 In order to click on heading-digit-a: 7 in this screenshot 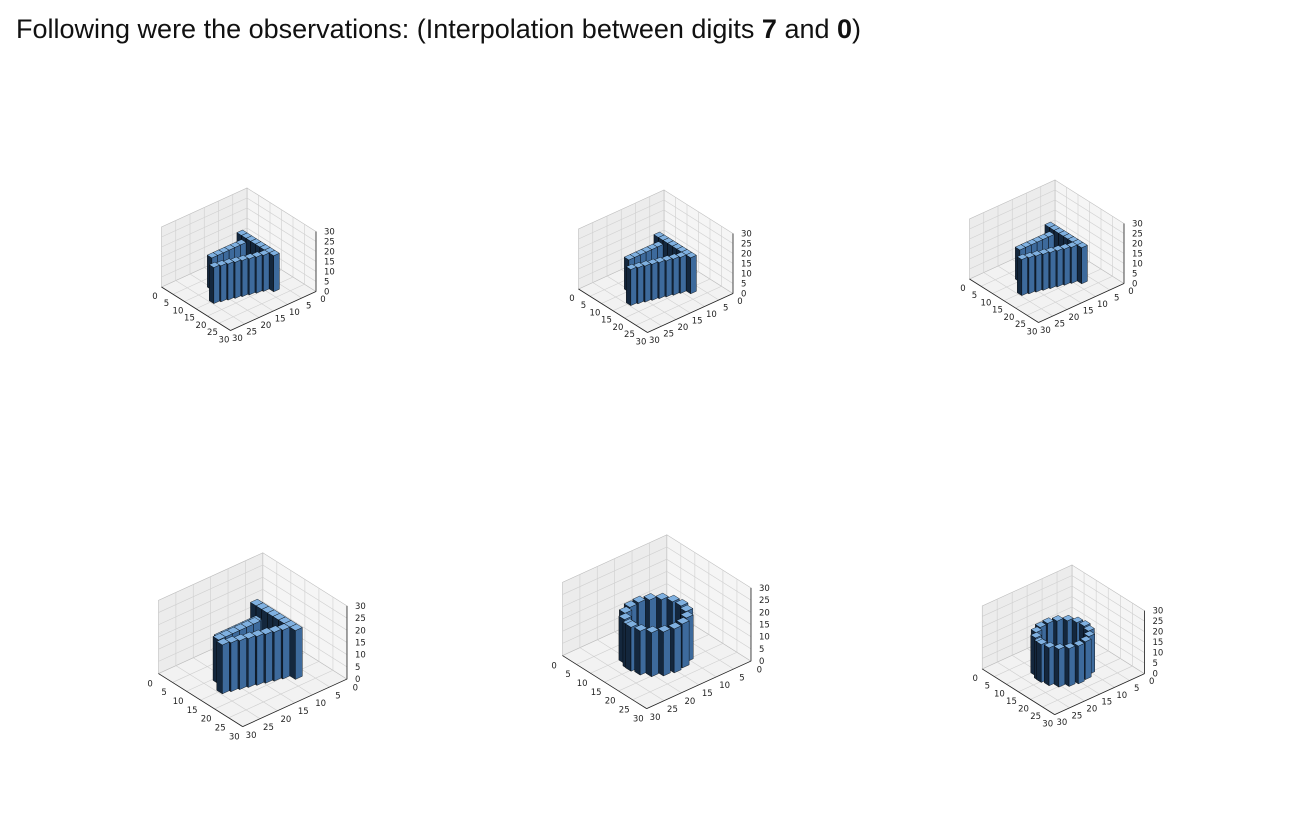, I will do `click(769, 29)`.